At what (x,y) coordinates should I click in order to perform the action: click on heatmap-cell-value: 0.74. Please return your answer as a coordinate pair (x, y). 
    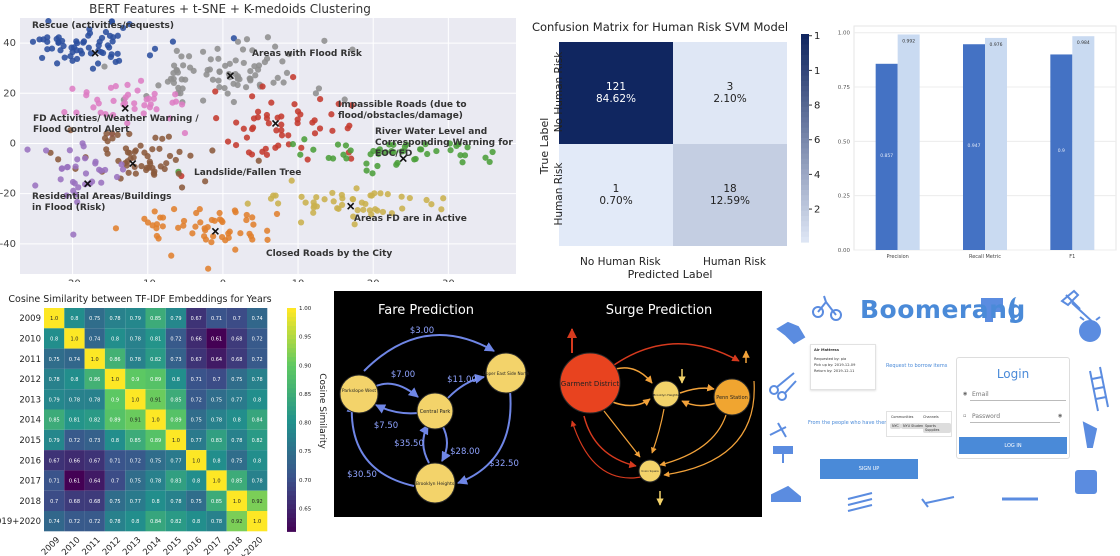
    Looking at the image, I should click on (54, 522).